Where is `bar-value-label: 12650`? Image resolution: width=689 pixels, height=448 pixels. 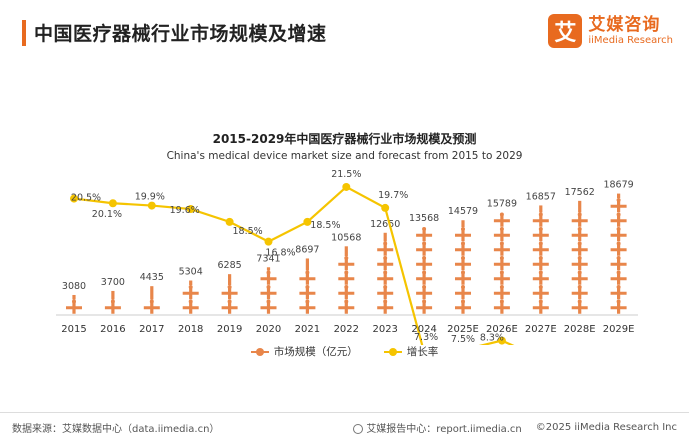 bar-value-label: 12650 is located at coordinates (385, 224).